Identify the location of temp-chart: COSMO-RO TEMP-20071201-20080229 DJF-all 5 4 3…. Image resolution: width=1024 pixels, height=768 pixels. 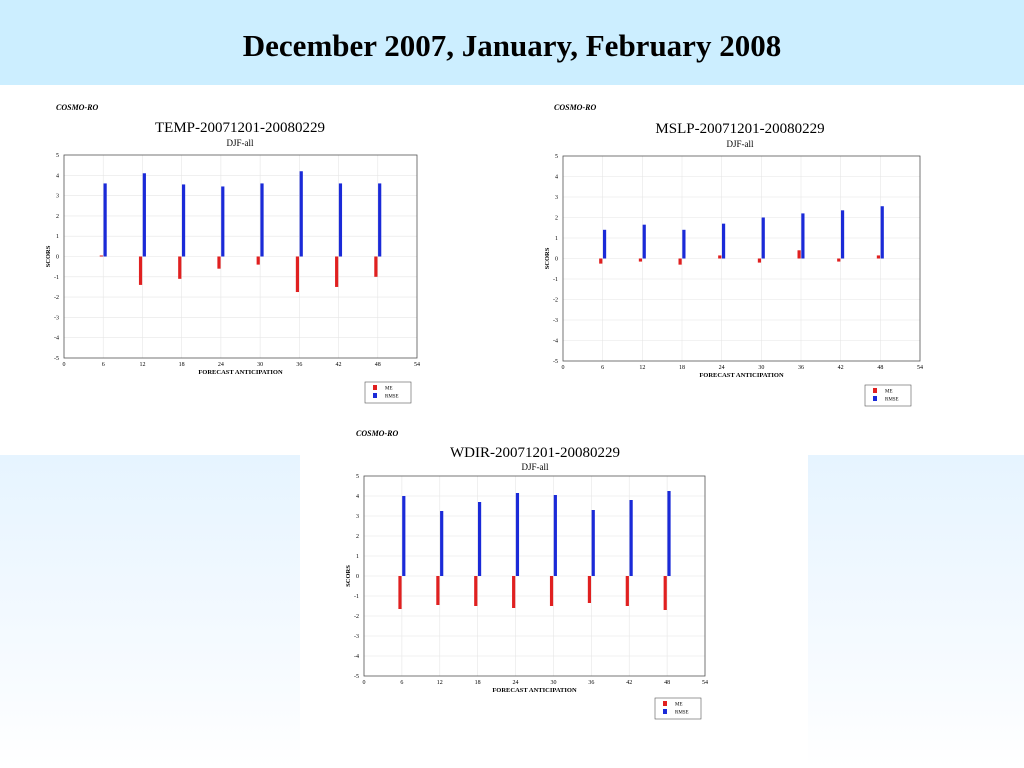
(232, 253).